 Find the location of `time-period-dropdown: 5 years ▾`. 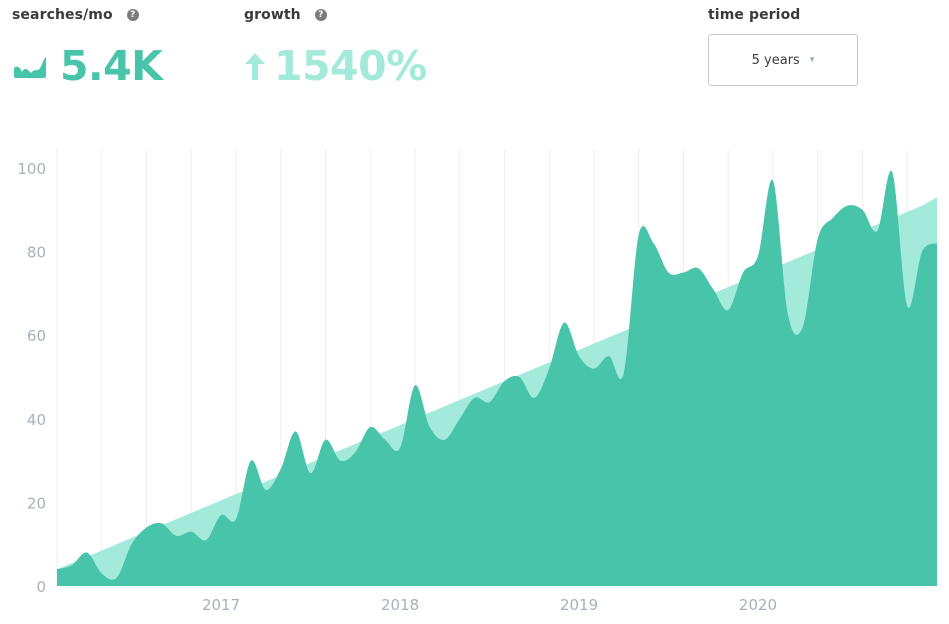

time-period-dropdown: 5 years ▾ is located at coordinates (783, 60).